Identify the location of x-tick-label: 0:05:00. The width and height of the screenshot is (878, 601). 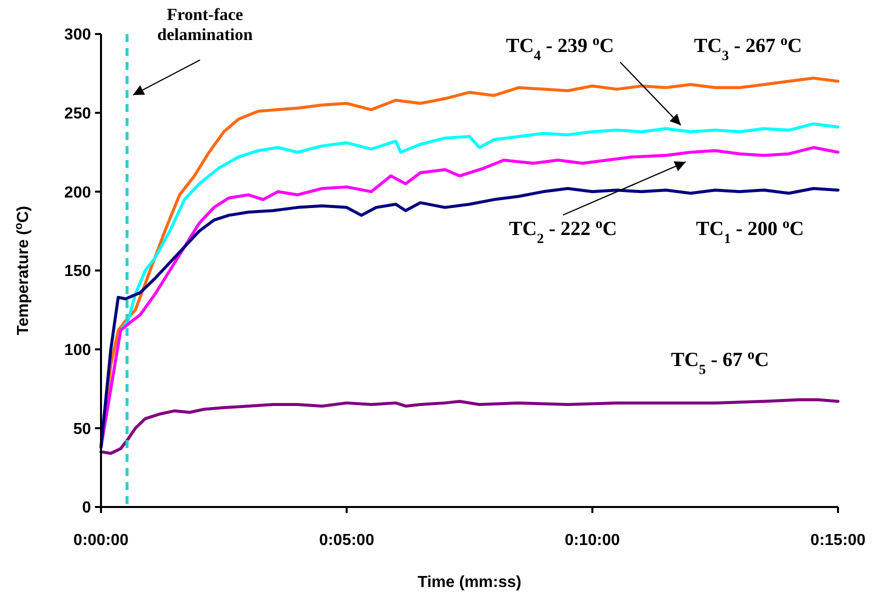
(346, 540).